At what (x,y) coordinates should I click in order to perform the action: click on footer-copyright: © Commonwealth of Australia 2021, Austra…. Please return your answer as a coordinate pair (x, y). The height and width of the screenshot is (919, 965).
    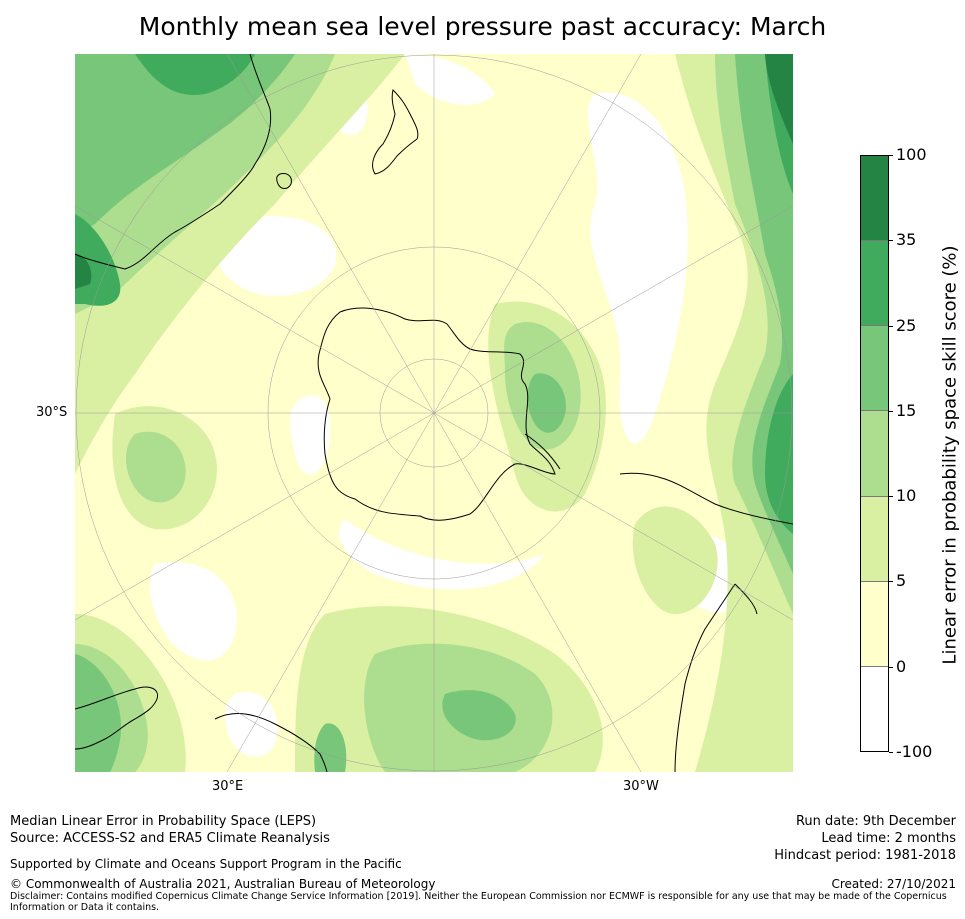
    Looking at the image, I should click on (223, 884).